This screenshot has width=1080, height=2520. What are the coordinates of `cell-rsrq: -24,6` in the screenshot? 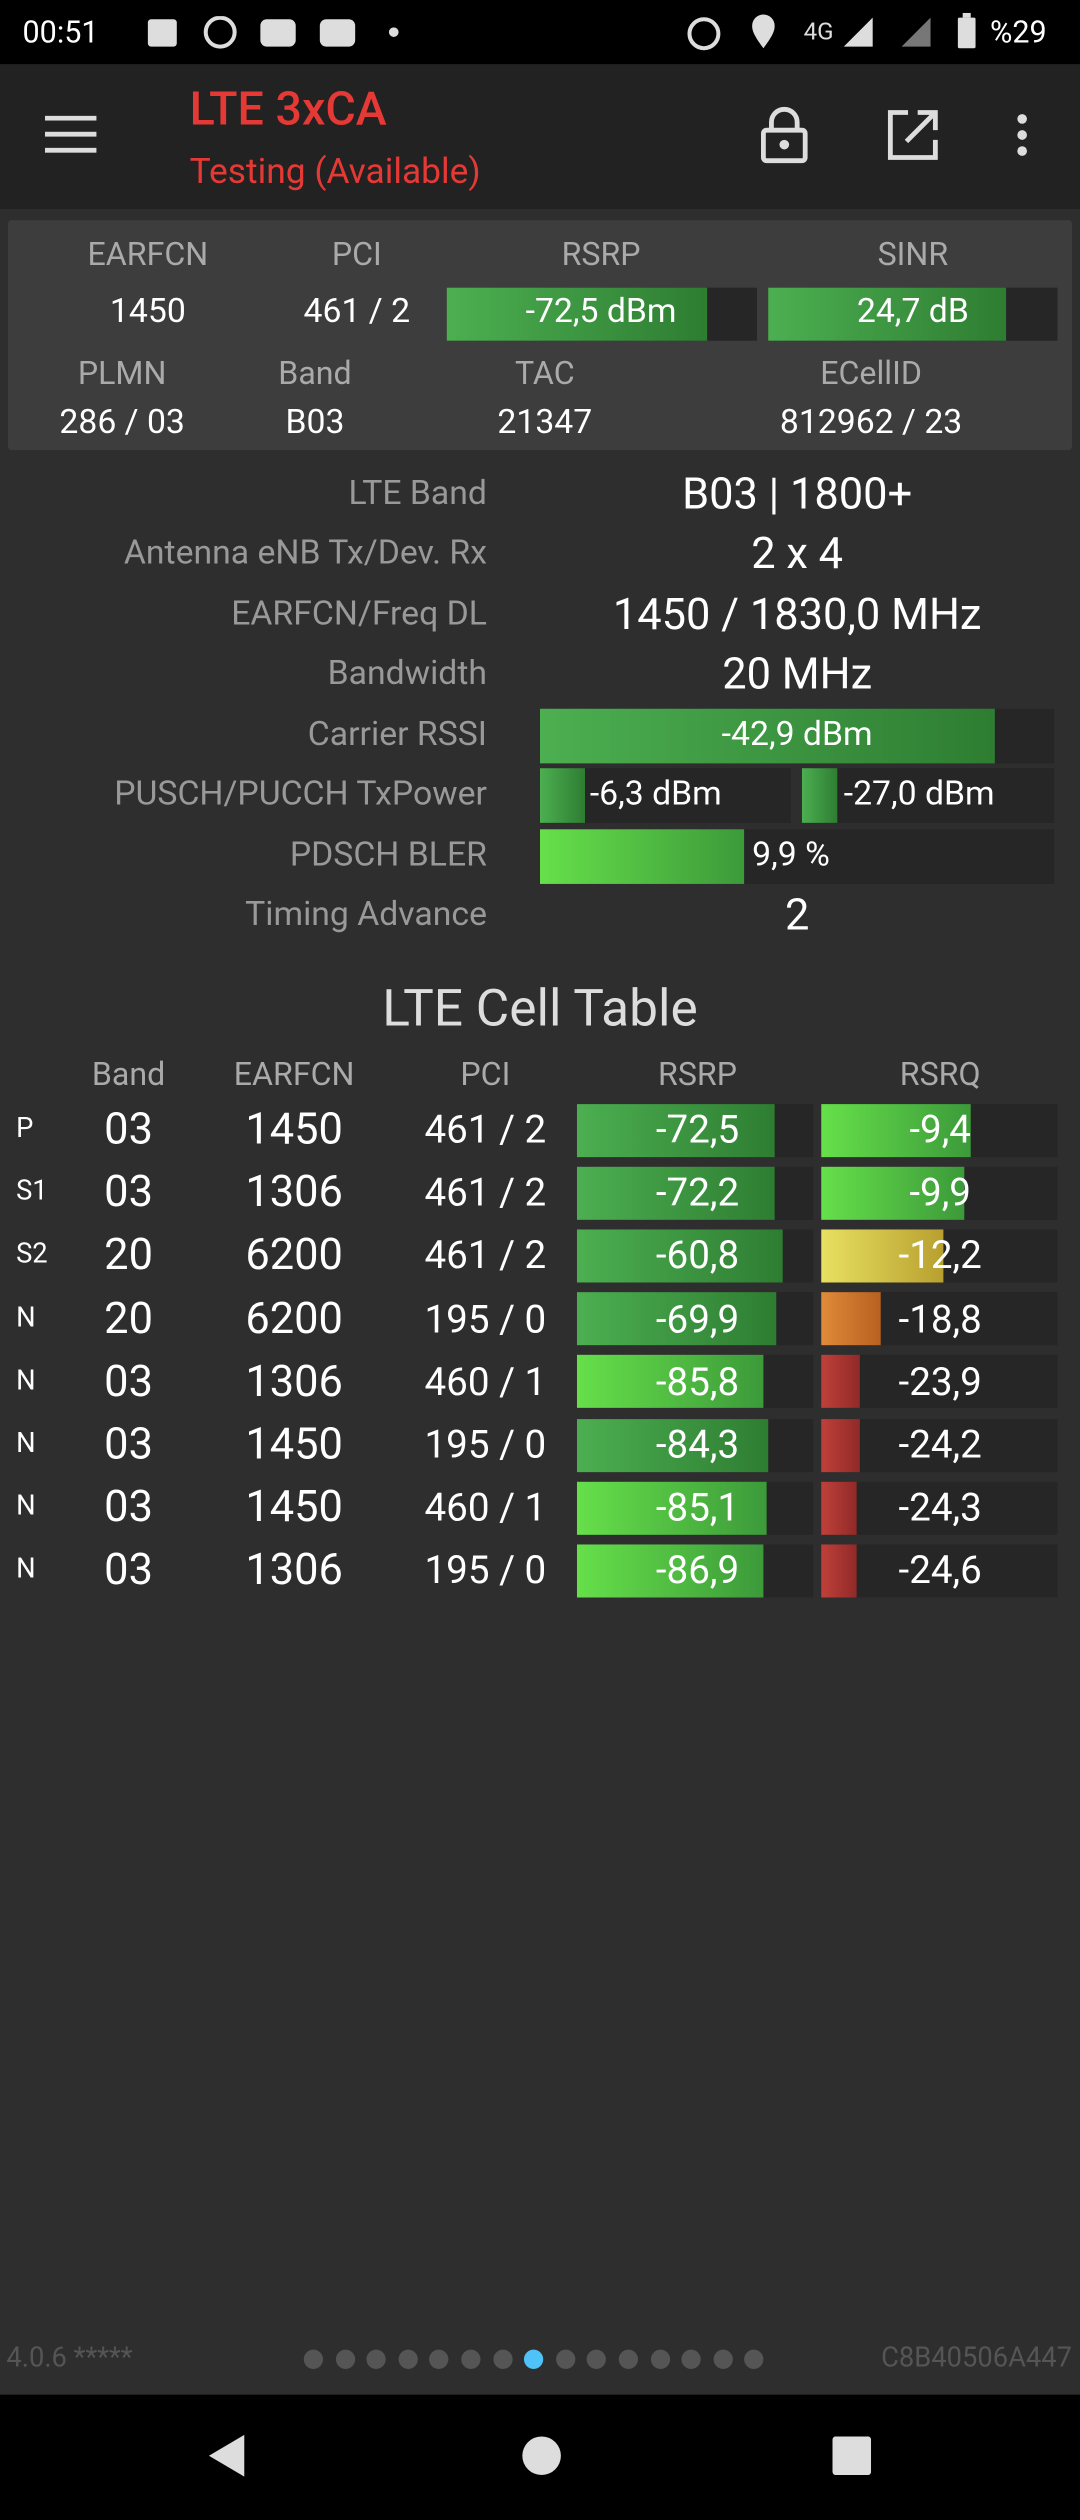 It's located at (940, 1571).